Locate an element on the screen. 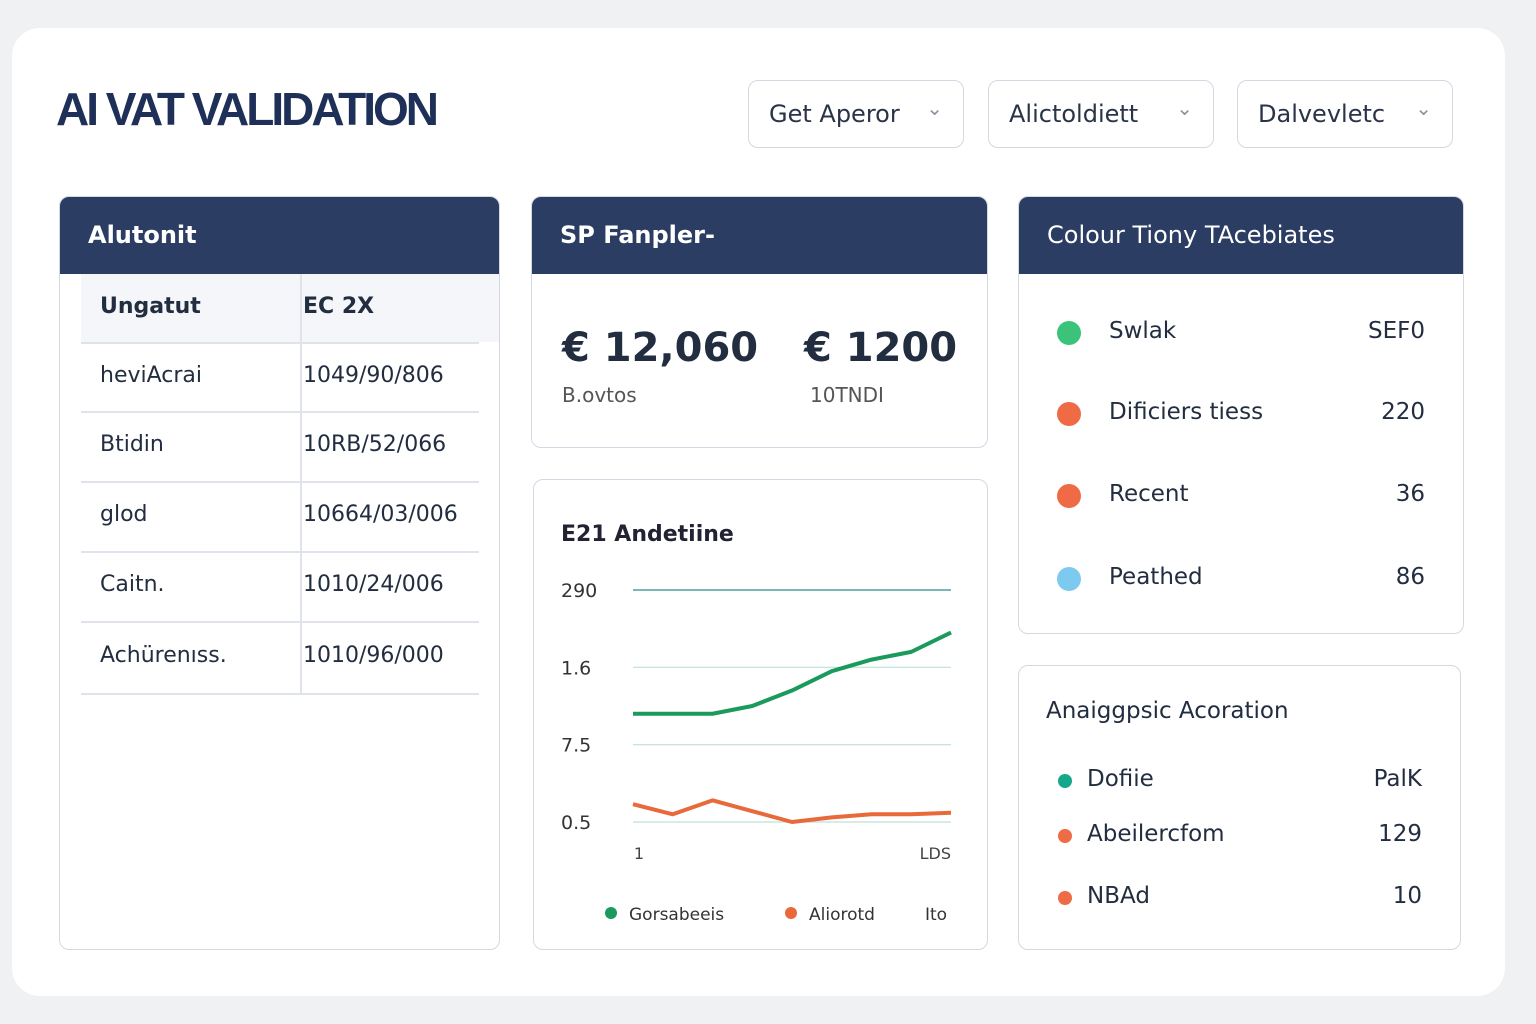  row-value: 10 is located at coordinates (1407, 896).